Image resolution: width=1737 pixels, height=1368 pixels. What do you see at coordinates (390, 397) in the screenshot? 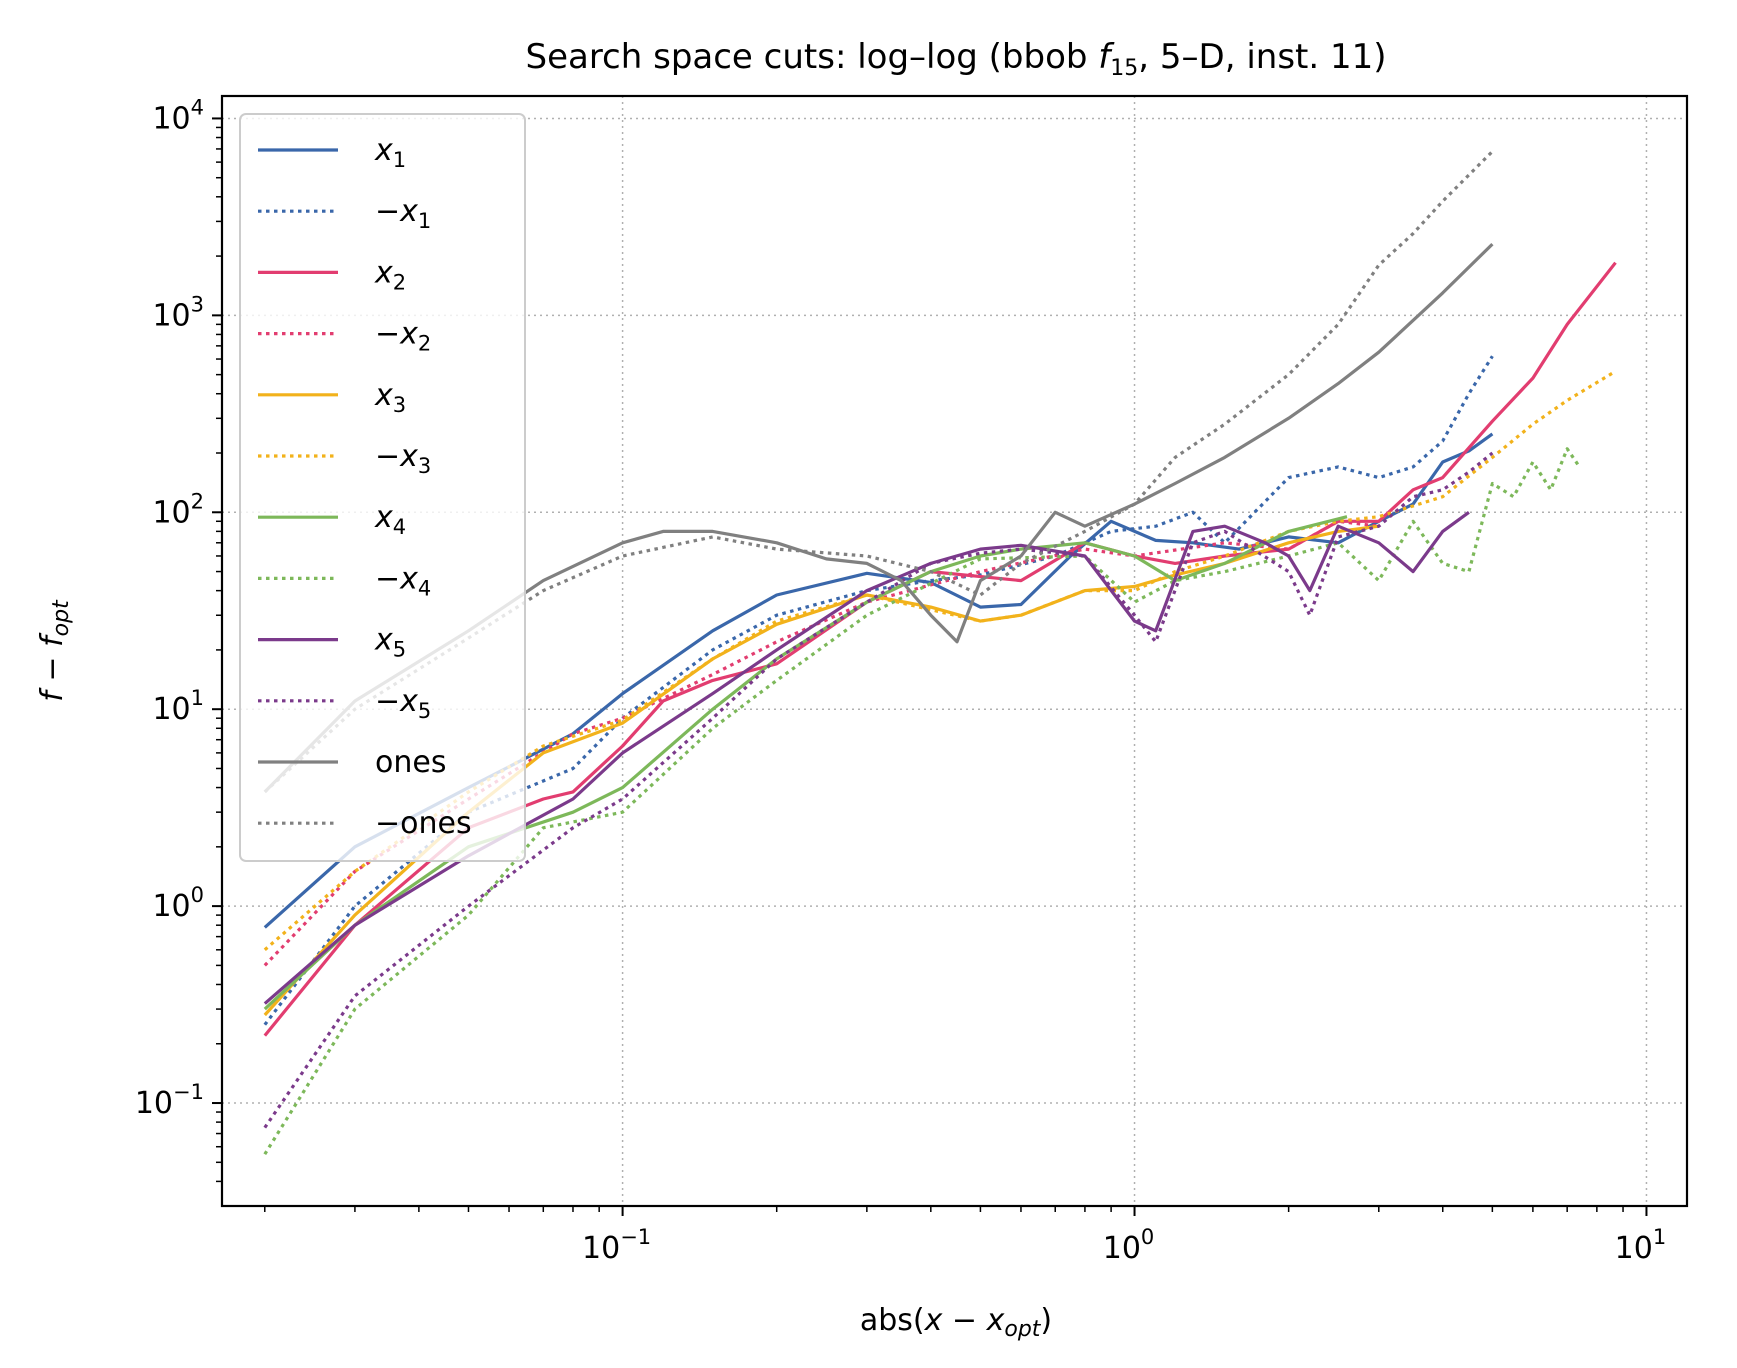
I see `legend-label: x3` at bounding box center [390, 397].